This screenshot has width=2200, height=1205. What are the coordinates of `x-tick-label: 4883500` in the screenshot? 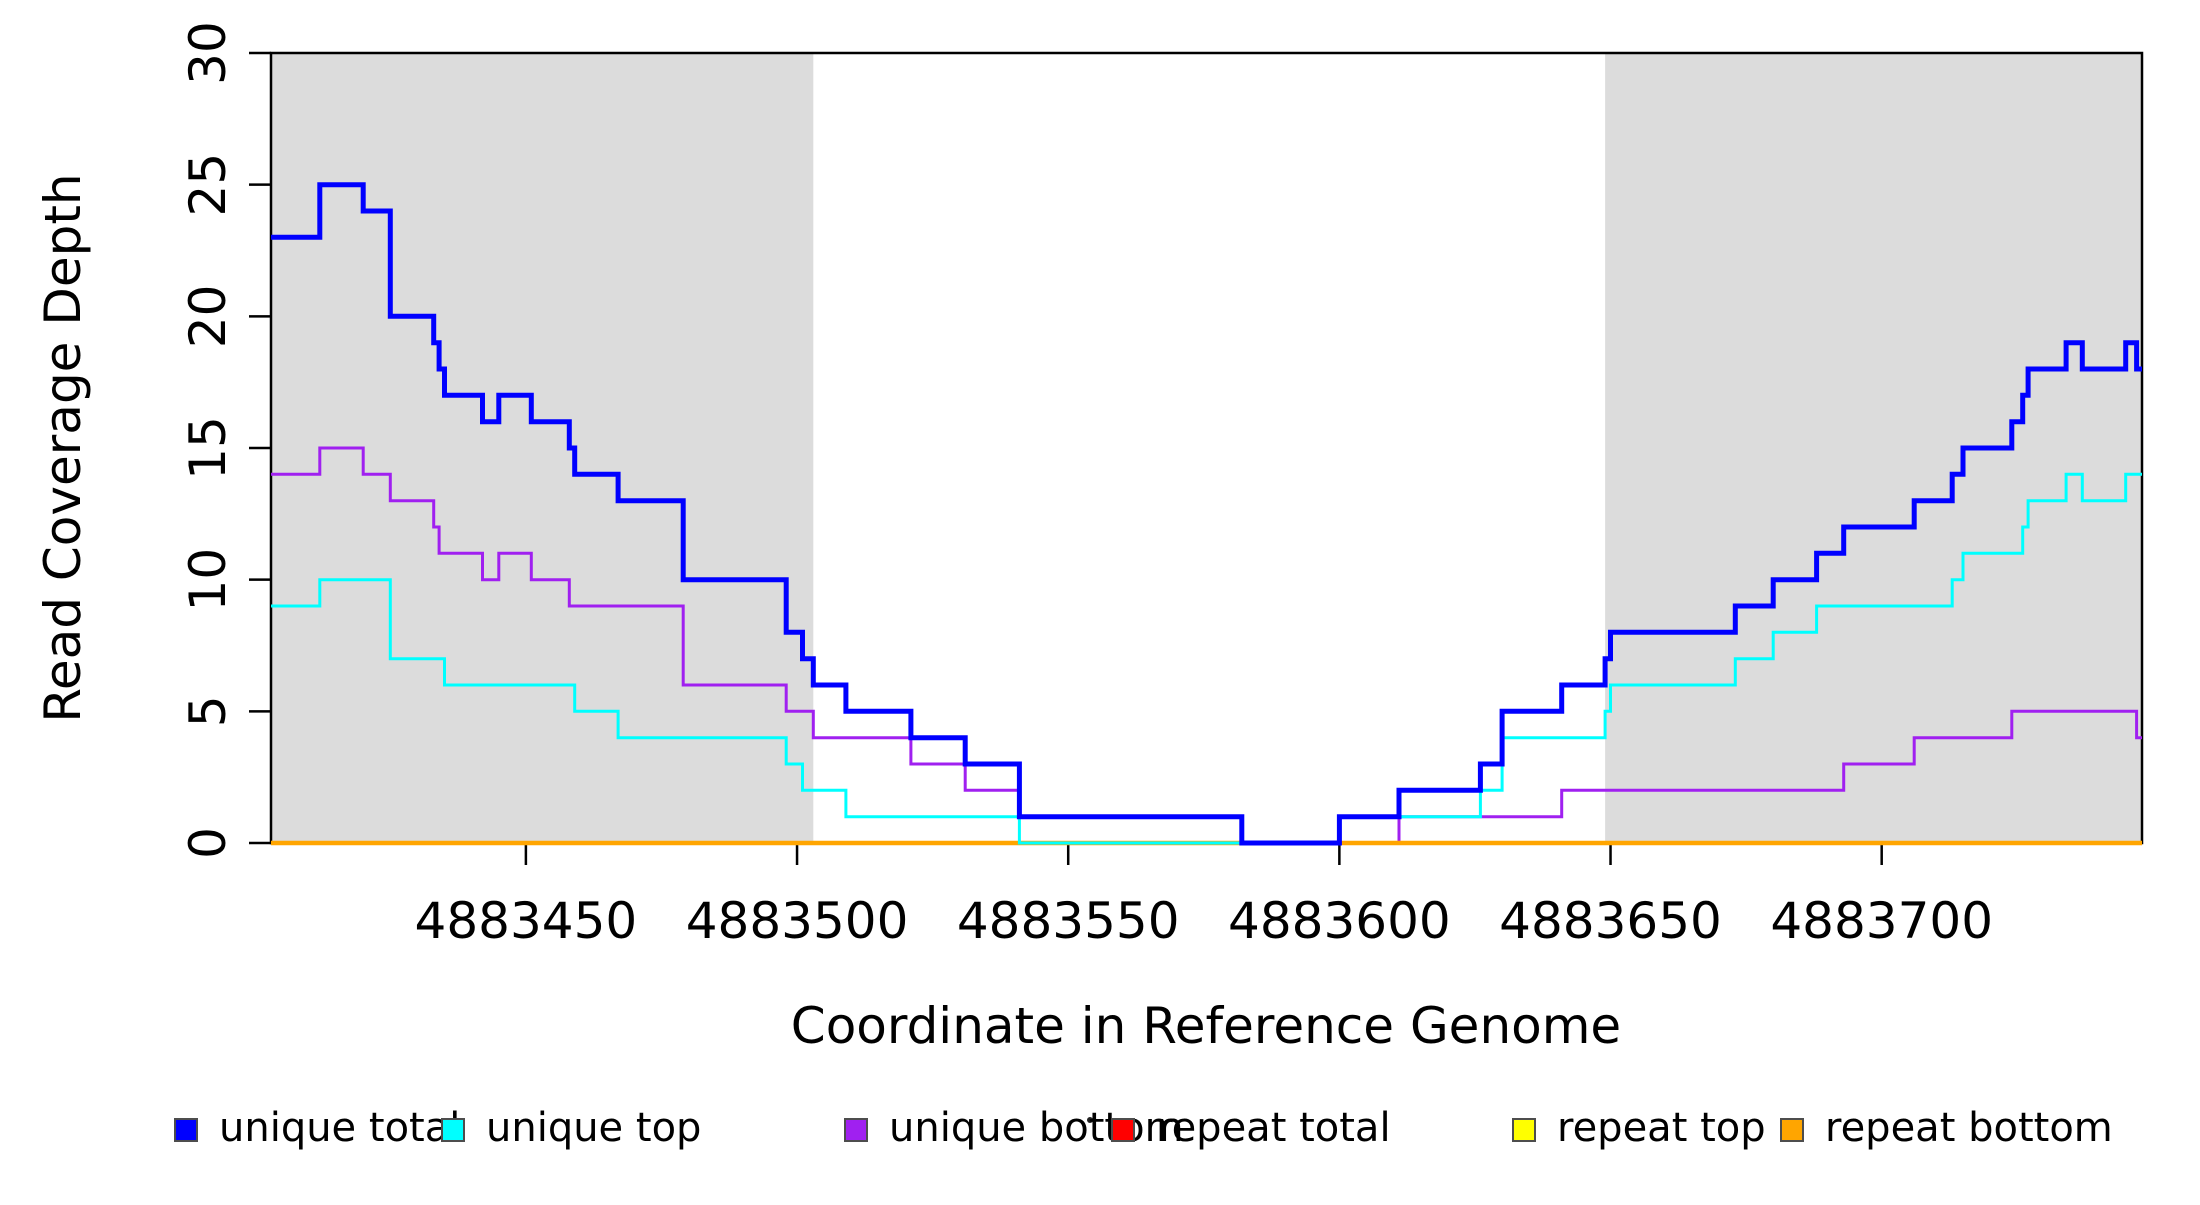 It's located at (797, 921).